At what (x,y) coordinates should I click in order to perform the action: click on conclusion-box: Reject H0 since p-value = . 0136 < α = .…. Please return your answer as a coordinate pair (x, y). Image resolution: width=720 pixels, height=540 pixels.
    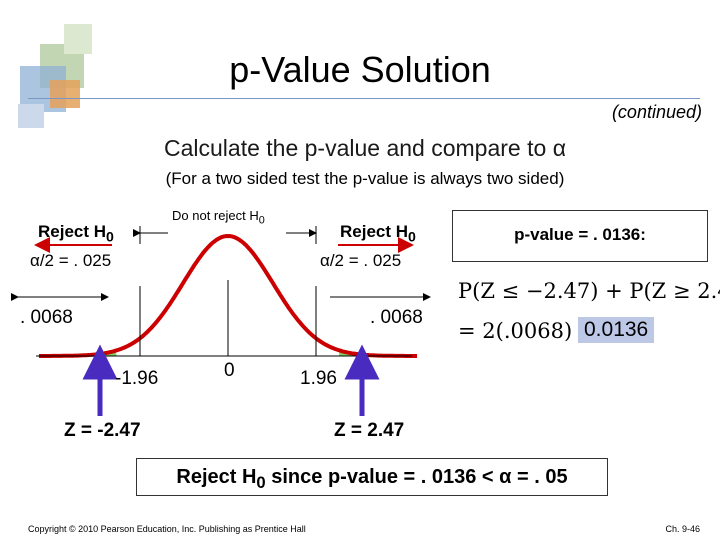
    Looking at the image, I should click on (372, 477).